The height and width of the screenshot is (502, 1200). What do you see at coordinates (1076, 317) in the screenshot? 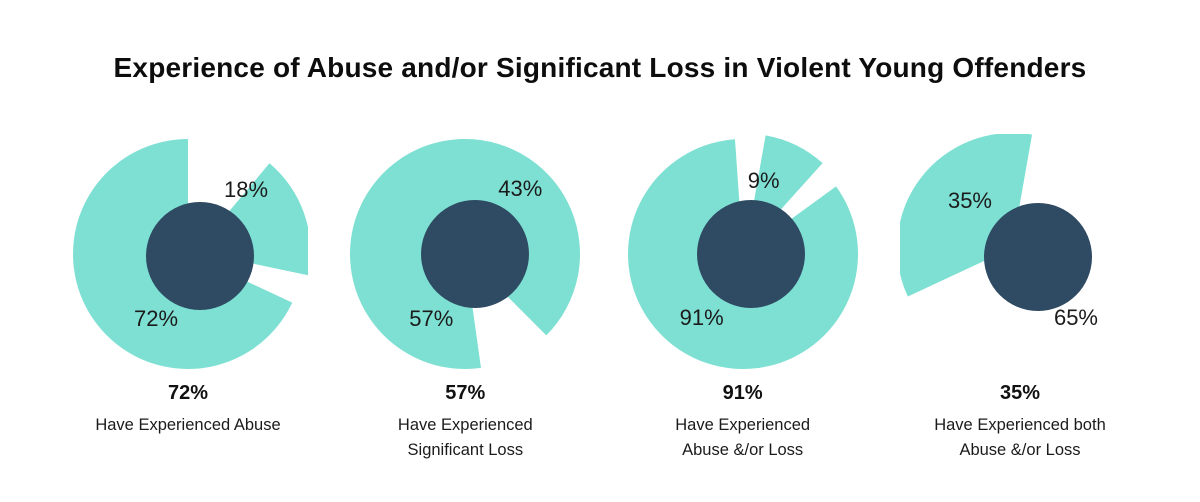
I see `complement-percent-label: 65%` at bounding box center [1076, 317].